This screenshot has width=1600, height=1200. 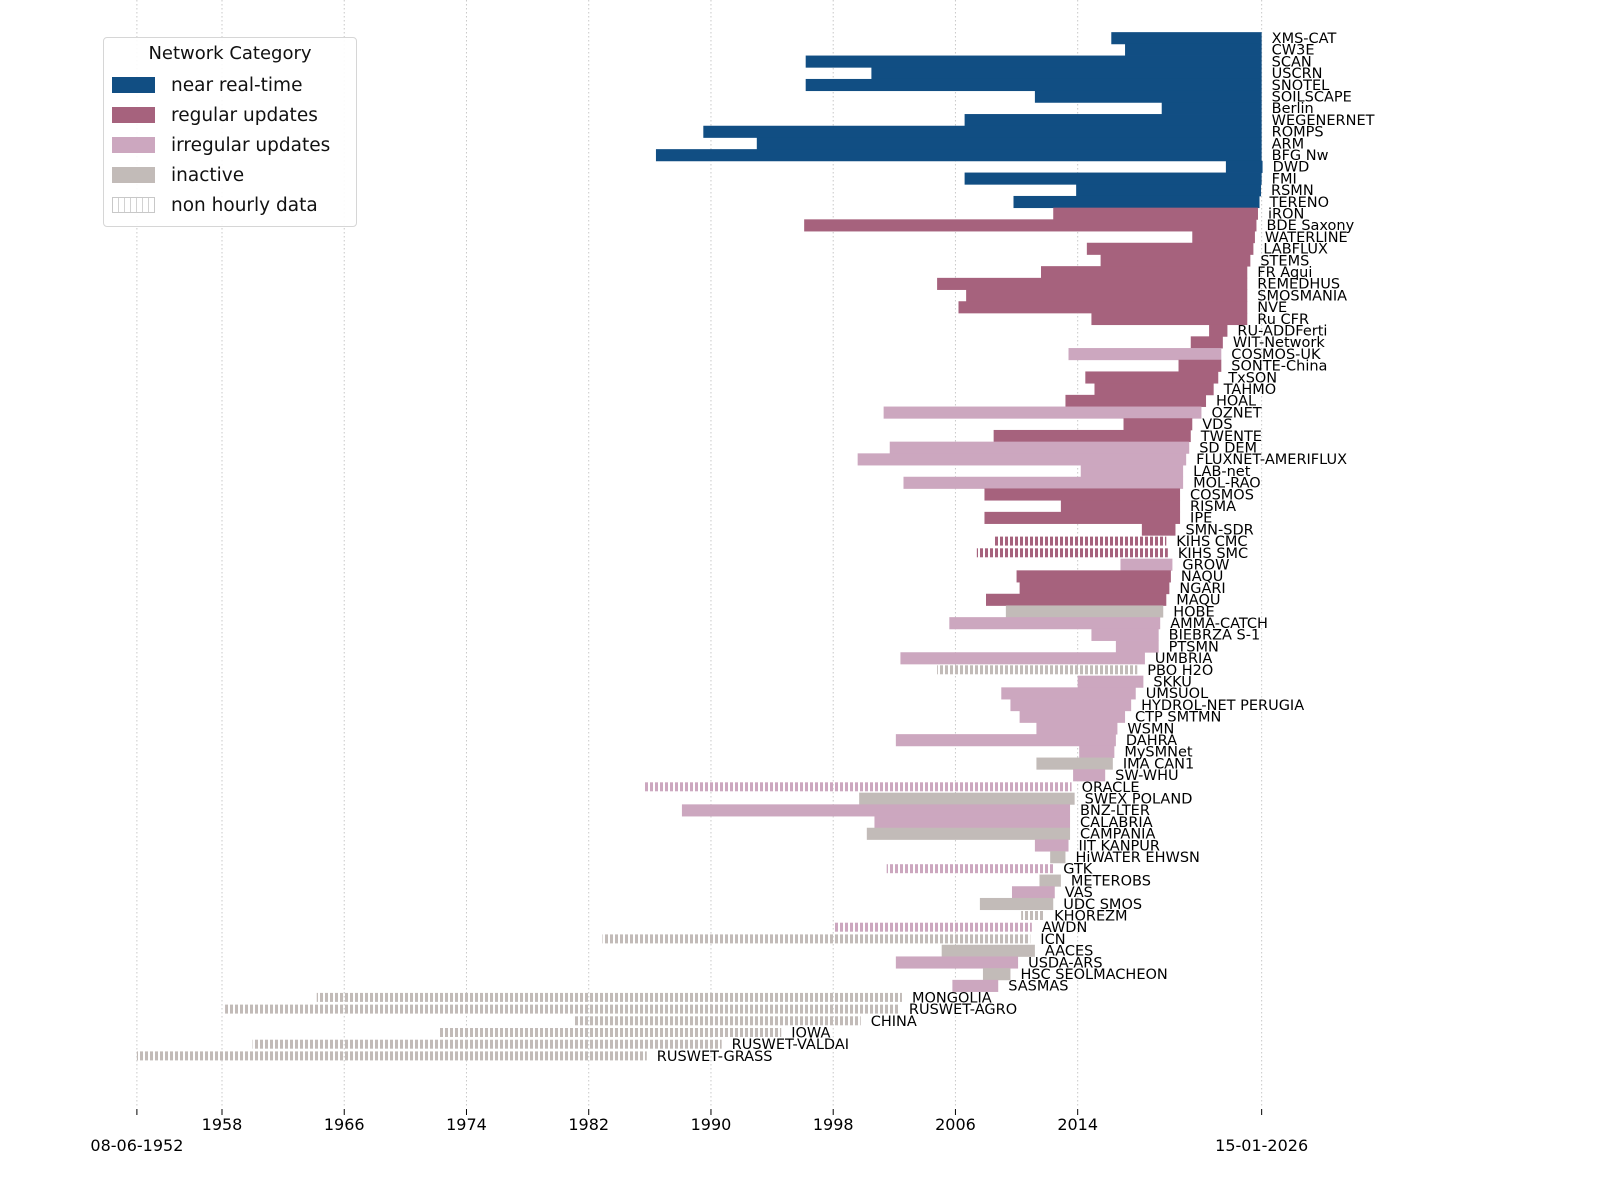 What do you see at coordinates (1222, 706) in the screenshot?
I see `network-label: HYDROL-NET PERUGIA` at bounding box center [1222, 706].